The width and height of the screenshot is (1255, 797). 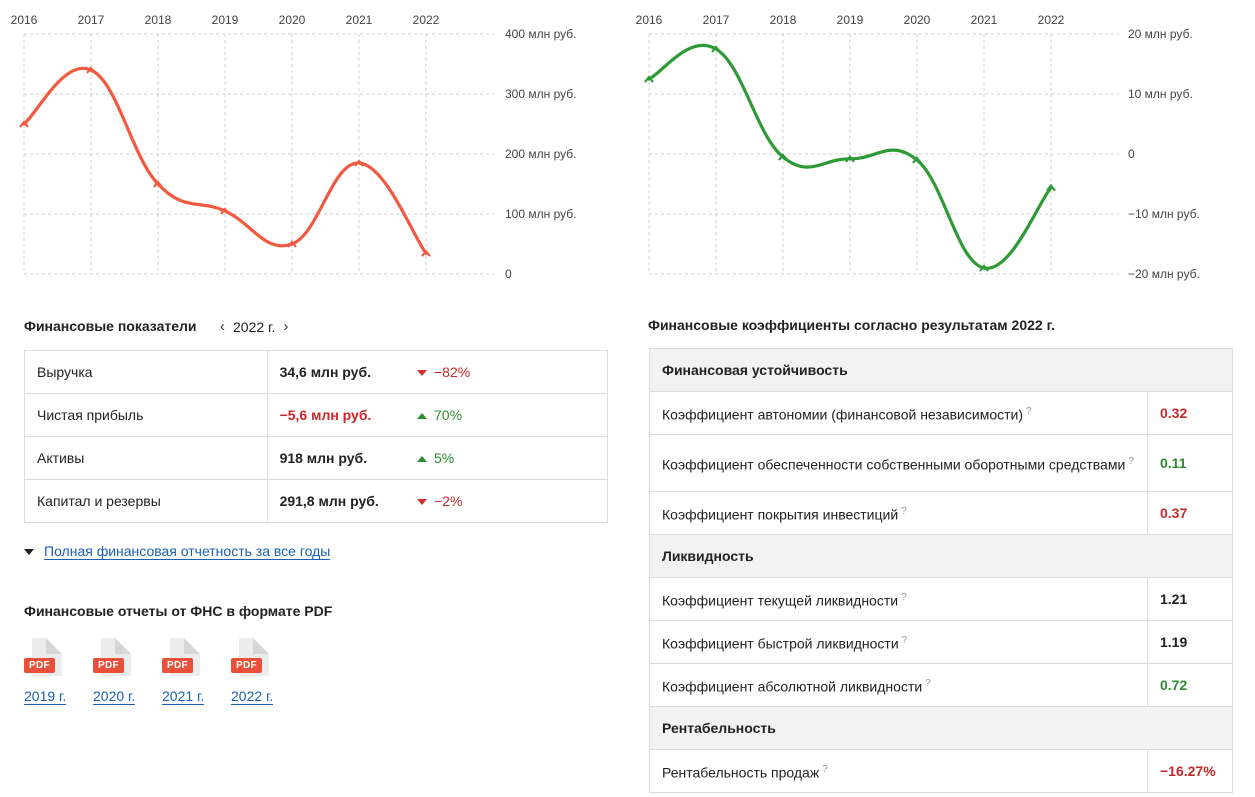 What do you see at coordinates (187, 551) in the screenshot?
I see `full-report-link: Полная финансовая отчетность за все годы` at bounding box center [187, 551].